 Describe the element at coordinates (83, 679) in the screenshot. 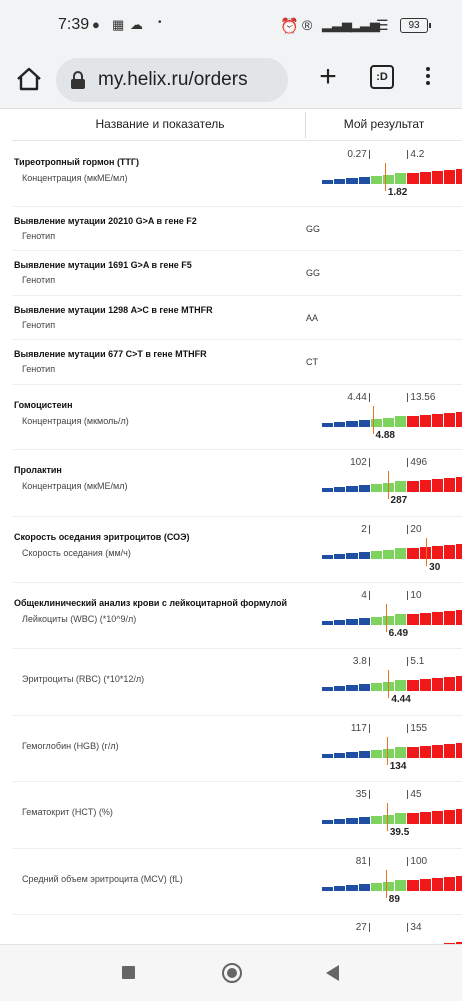

I see `row-subtitle: Эритроциты (RBC) (*10*12/л)` at that location.